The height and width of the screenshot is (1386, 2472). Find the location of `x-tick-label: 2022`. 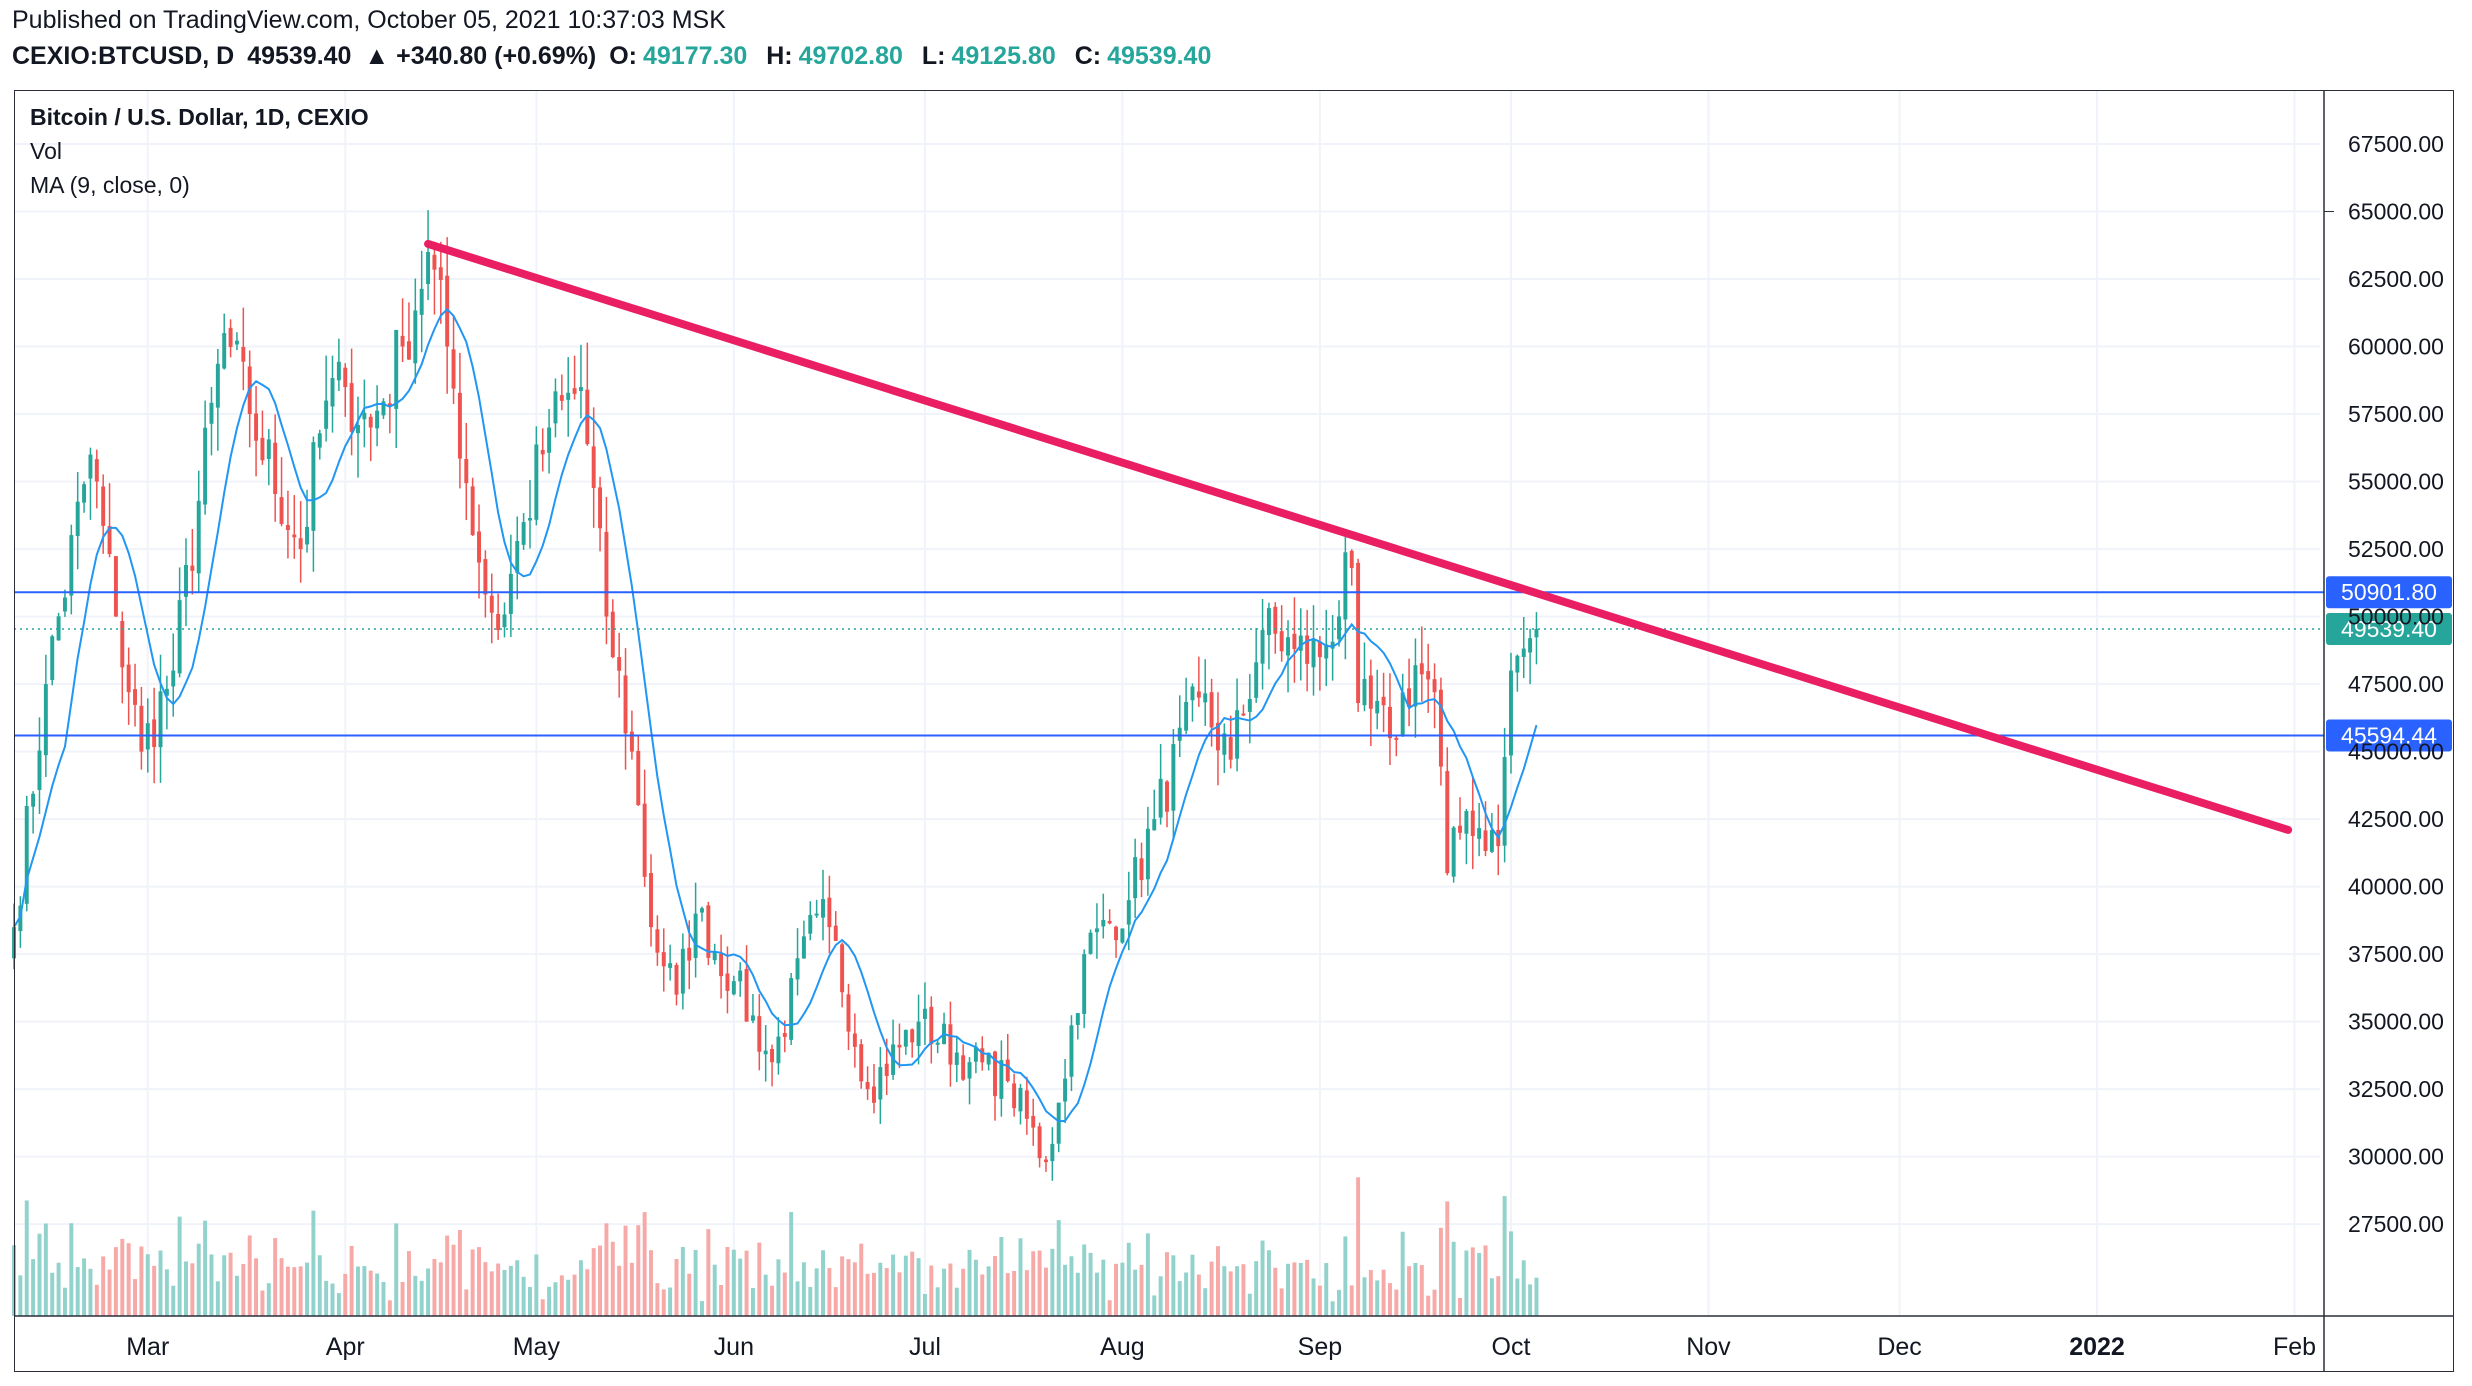

x-tick-label: 2022 is located at coordinates (2097, 1347).